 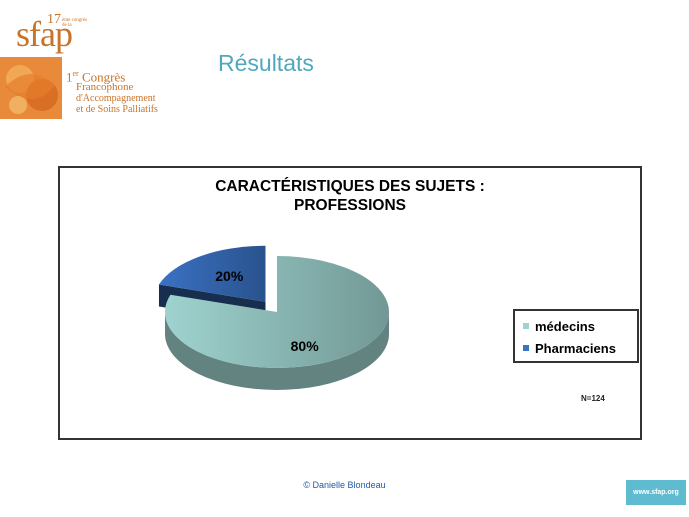 What do you see at coordinates (350, 186) in the screenshot?
I see `chart-title-line-1: CARACTÉRISTIQUES DES SUJETS :` at bounding box center [350, 186].